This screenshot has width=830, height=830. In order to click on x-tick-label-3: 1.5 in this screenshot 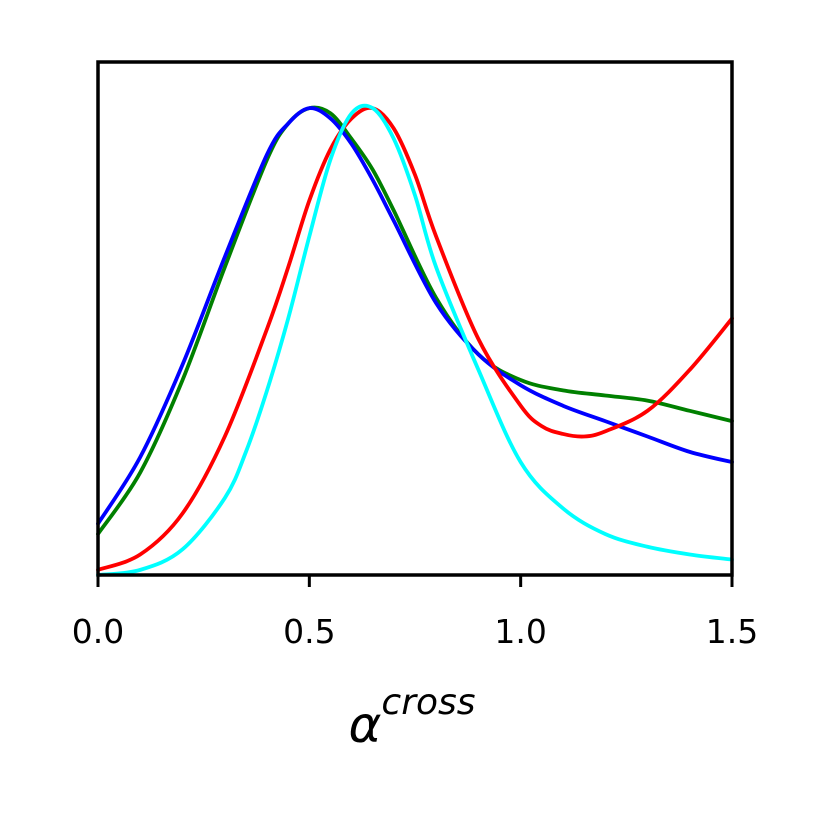, I will do `click(732, 631)`.